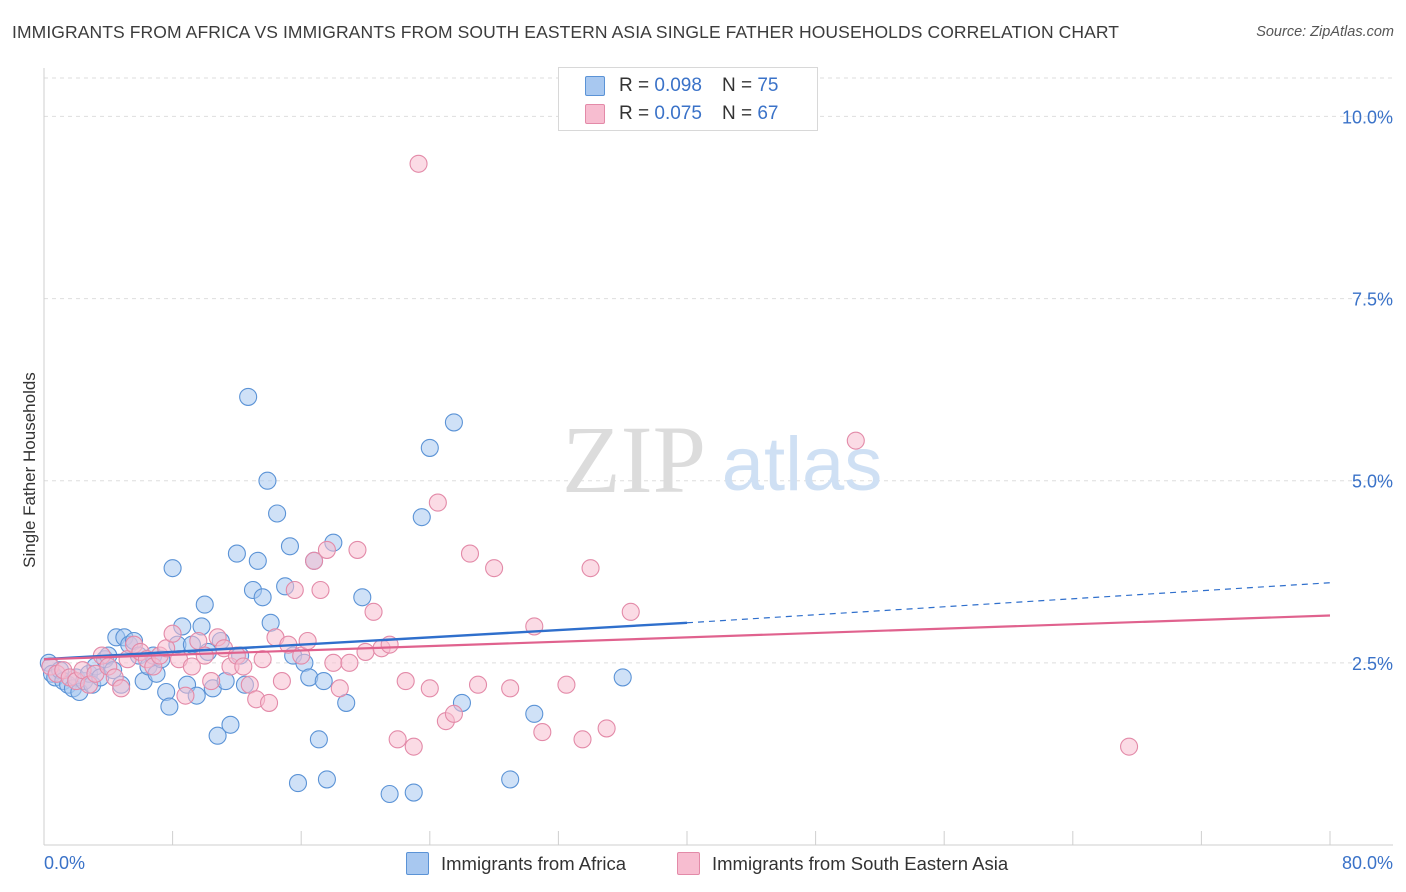 The width and height of the screenshot is (1406, 892). What do you see at coordinates (678, 113) in the screenshot?
I see `legend-r-value-asia: 0.075` at bounding box center [678, 113].